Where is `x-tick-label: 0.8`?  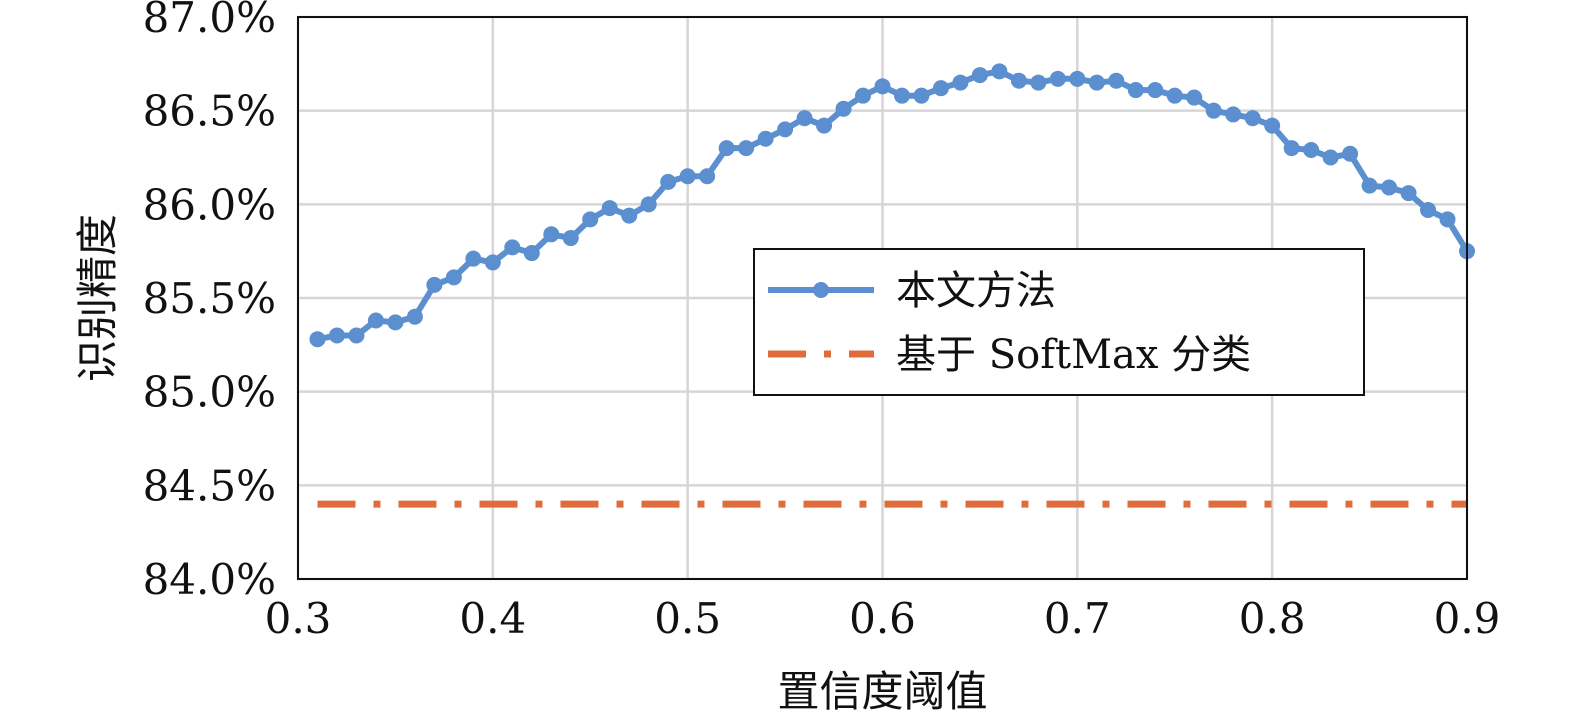
x-tick-label: 0.8 is located at coordinates (1272, 618).